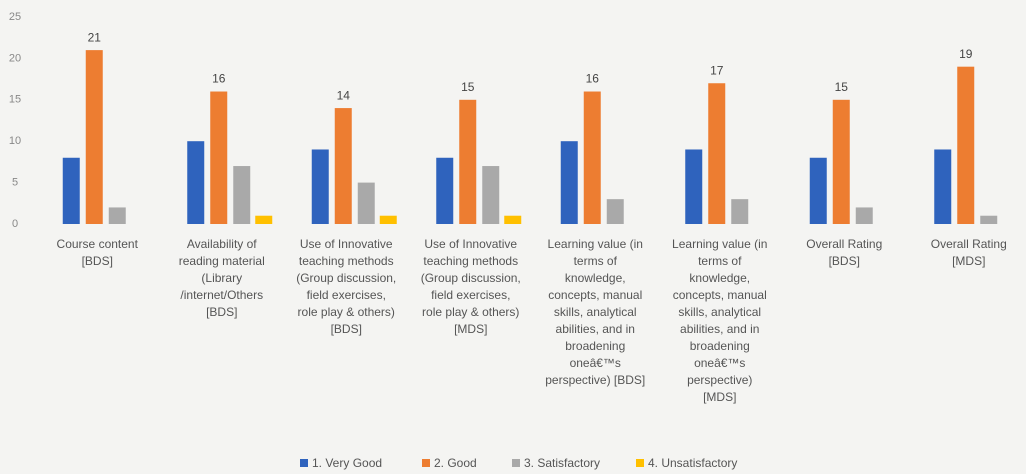 The height and width of the screenshot is (474, 1026). I want to click on x-tick-label: Availability of, so click(222, 244).